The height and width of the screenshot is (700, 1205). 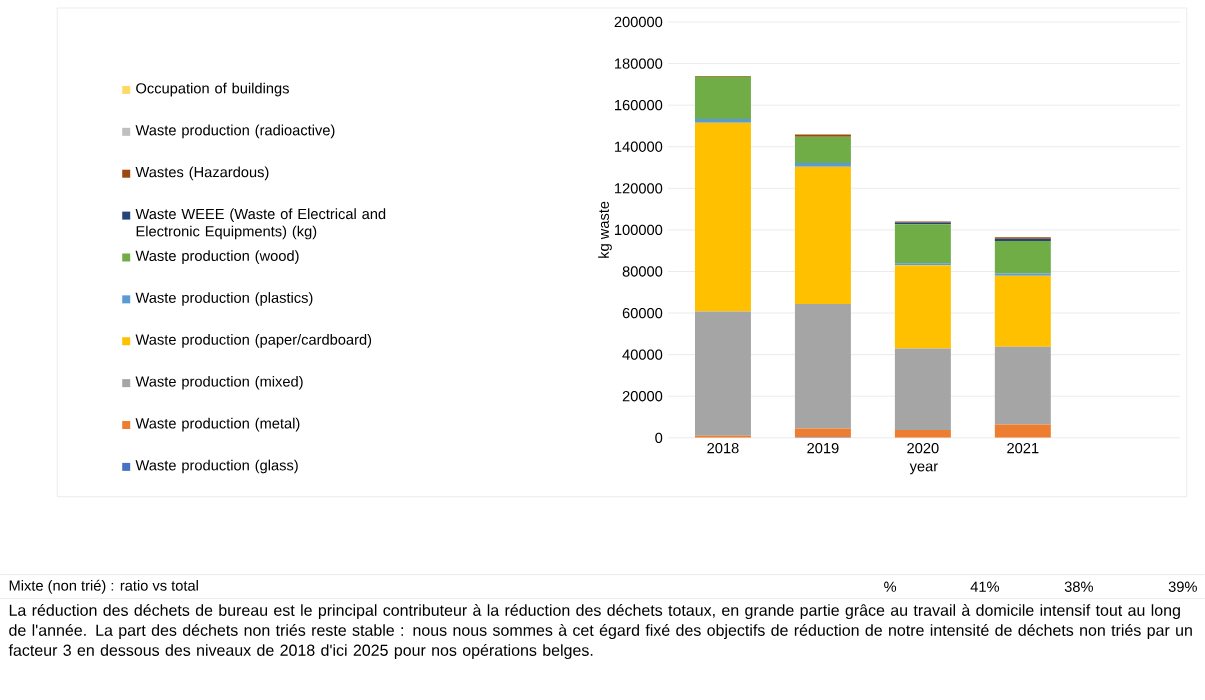 I want to click on y-tick-label: 200000, so click(x=638, y=22).